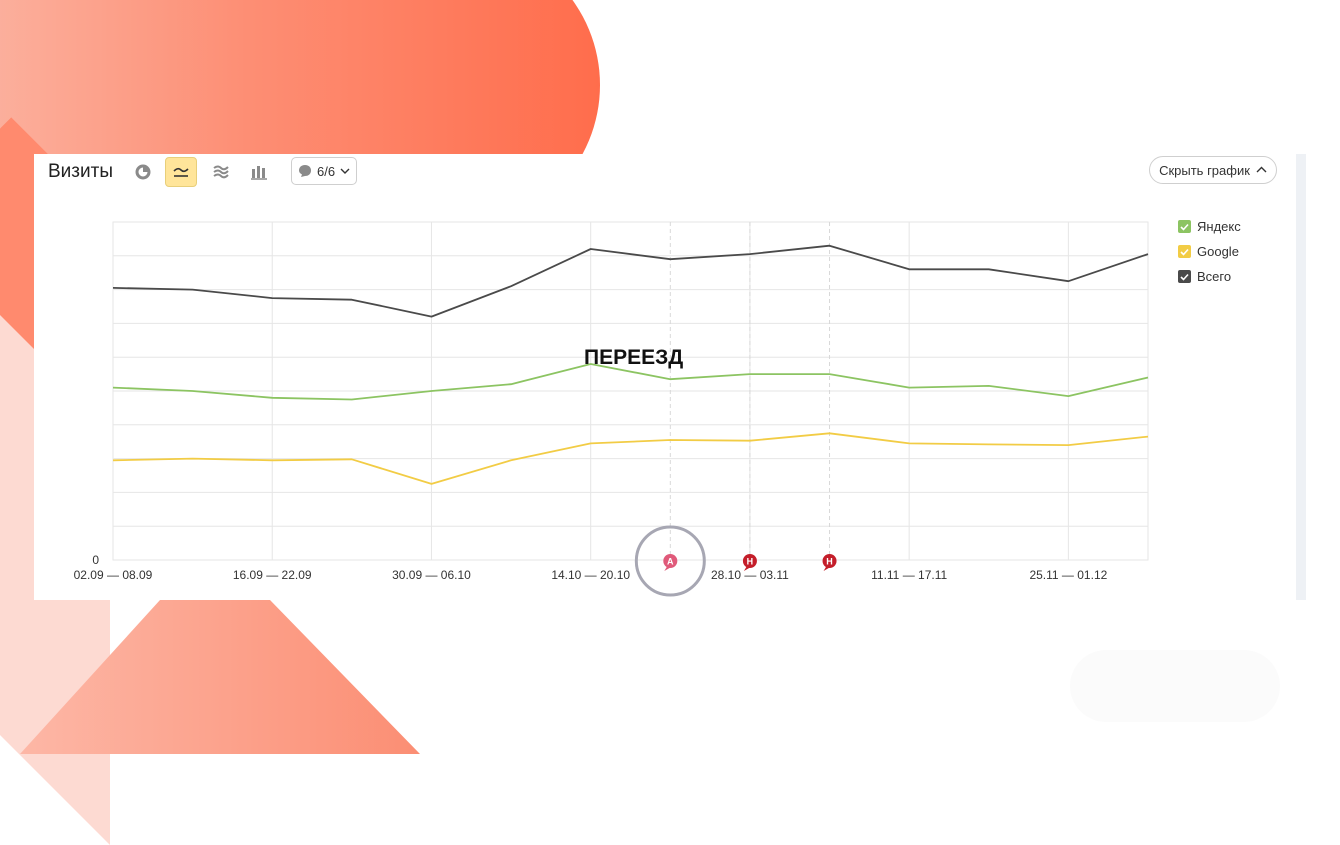 The height and width of the screenshot is (845, 1340). I want to click on x-tick-label: 30.09 — 06.10, so click(431, 575).